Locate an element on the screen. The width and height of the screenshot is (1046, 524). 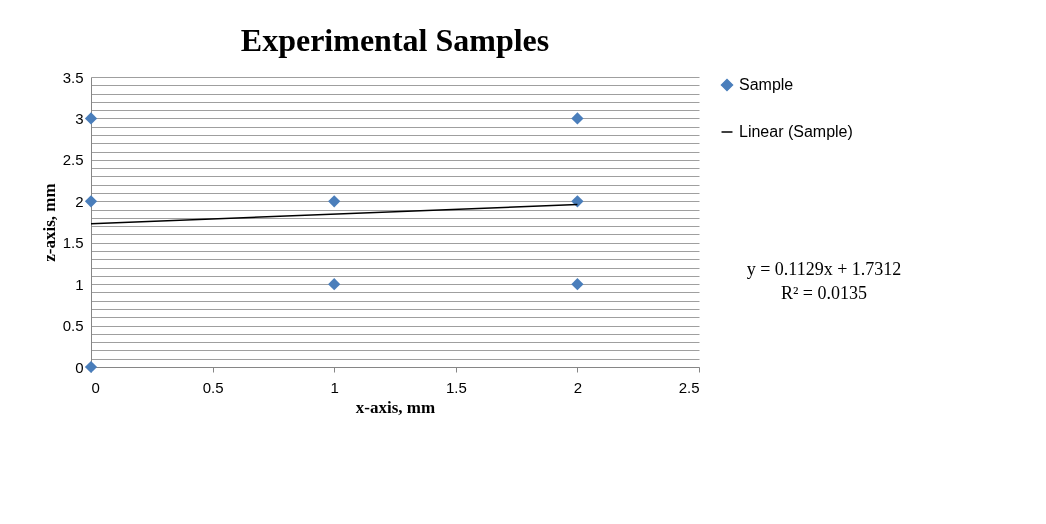
y-tick-label: 0 is located at coordinates (79, 367).